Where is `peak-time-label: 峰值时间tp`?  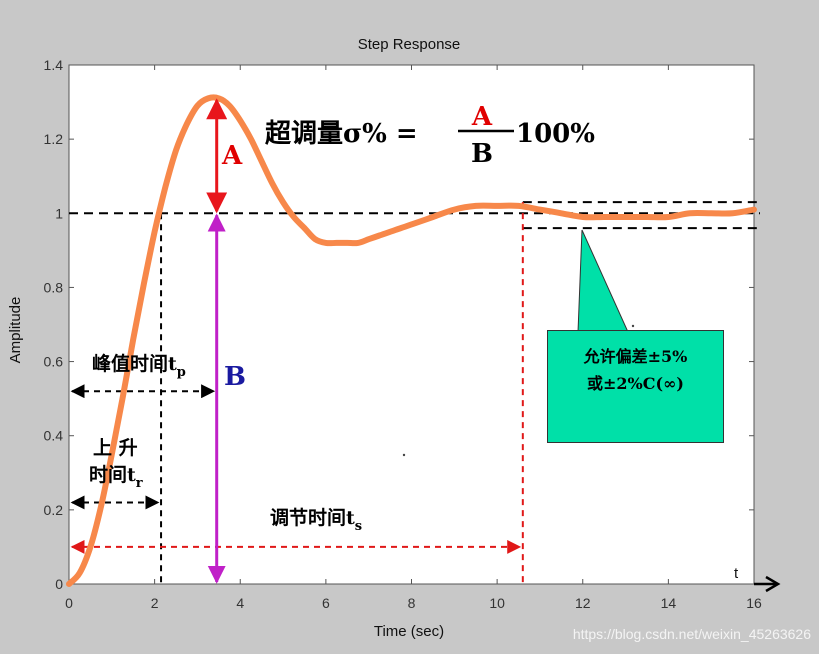
peak-time-label: 峰值时间tp is located at coordinates (139, 366).